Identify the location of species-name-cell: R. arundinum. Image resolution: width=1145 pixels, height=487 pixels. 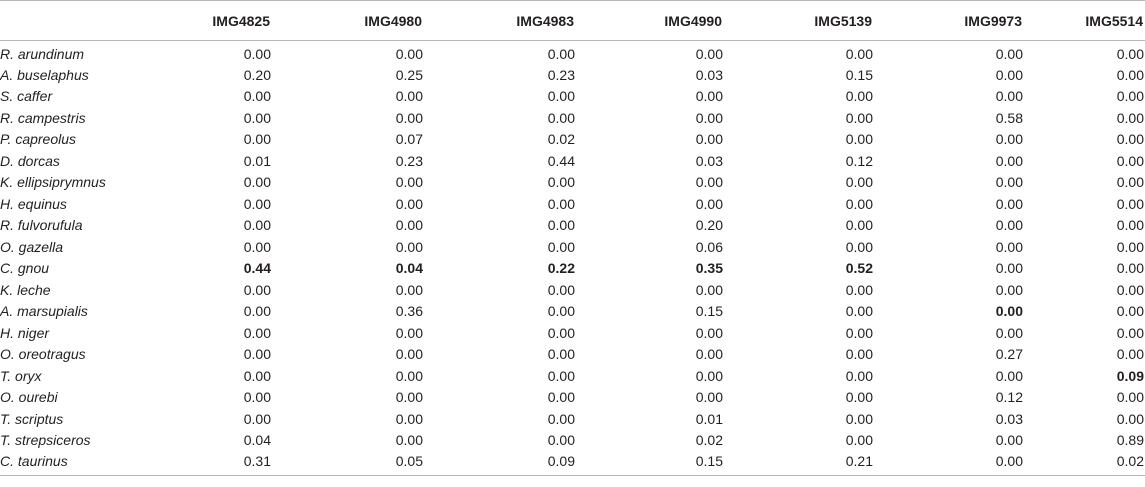
(42, 54).